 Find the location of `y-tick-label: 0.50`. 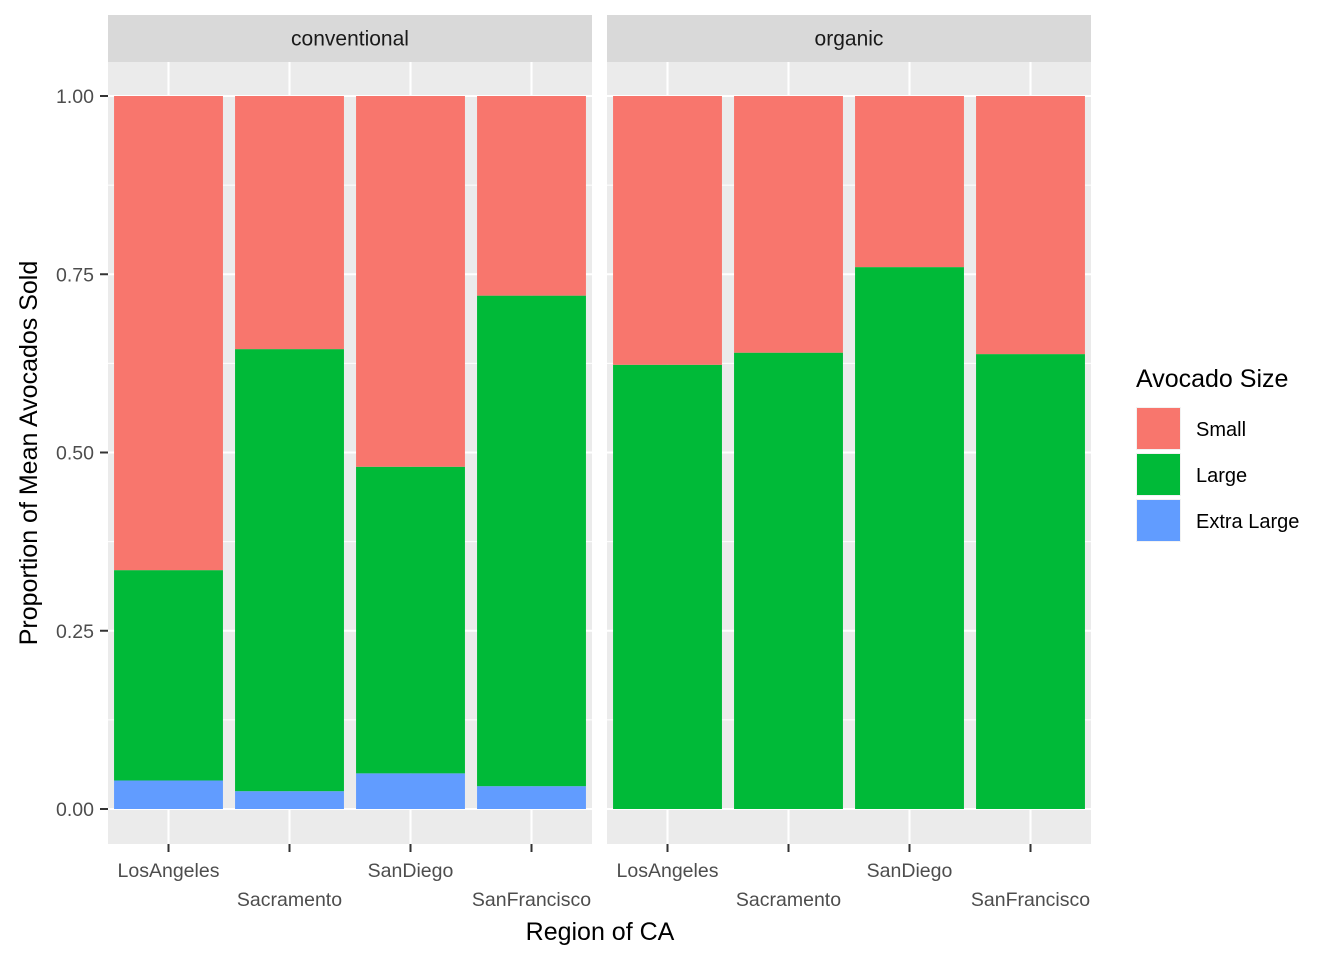

y-tick-label: 0.50 is located at coordinates (75, 454).